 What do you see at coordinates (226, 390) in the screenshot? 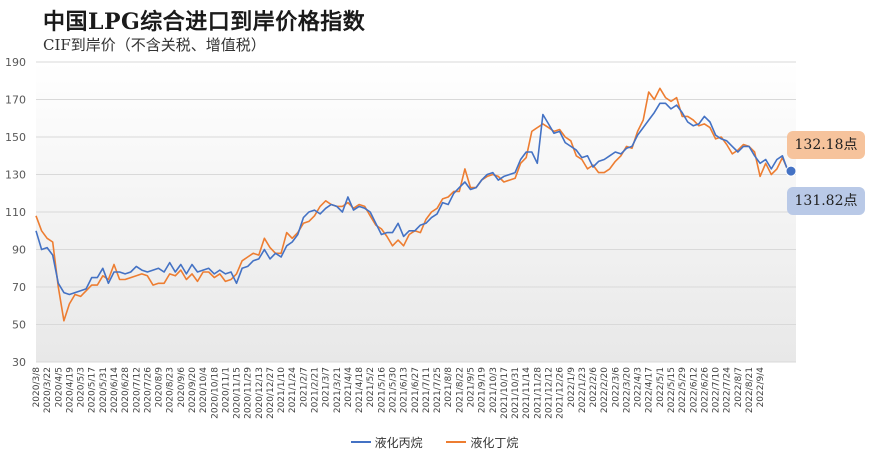
I see `x-tick-label: 2020/11/1` at bounding box center [226, 390].